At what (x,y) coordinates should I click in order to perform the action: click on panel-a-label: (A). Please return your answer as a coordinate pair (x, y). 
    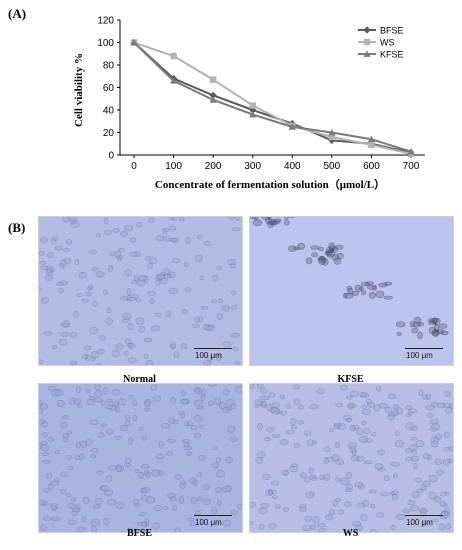
    Looking at the image, I should click on (17, 13).